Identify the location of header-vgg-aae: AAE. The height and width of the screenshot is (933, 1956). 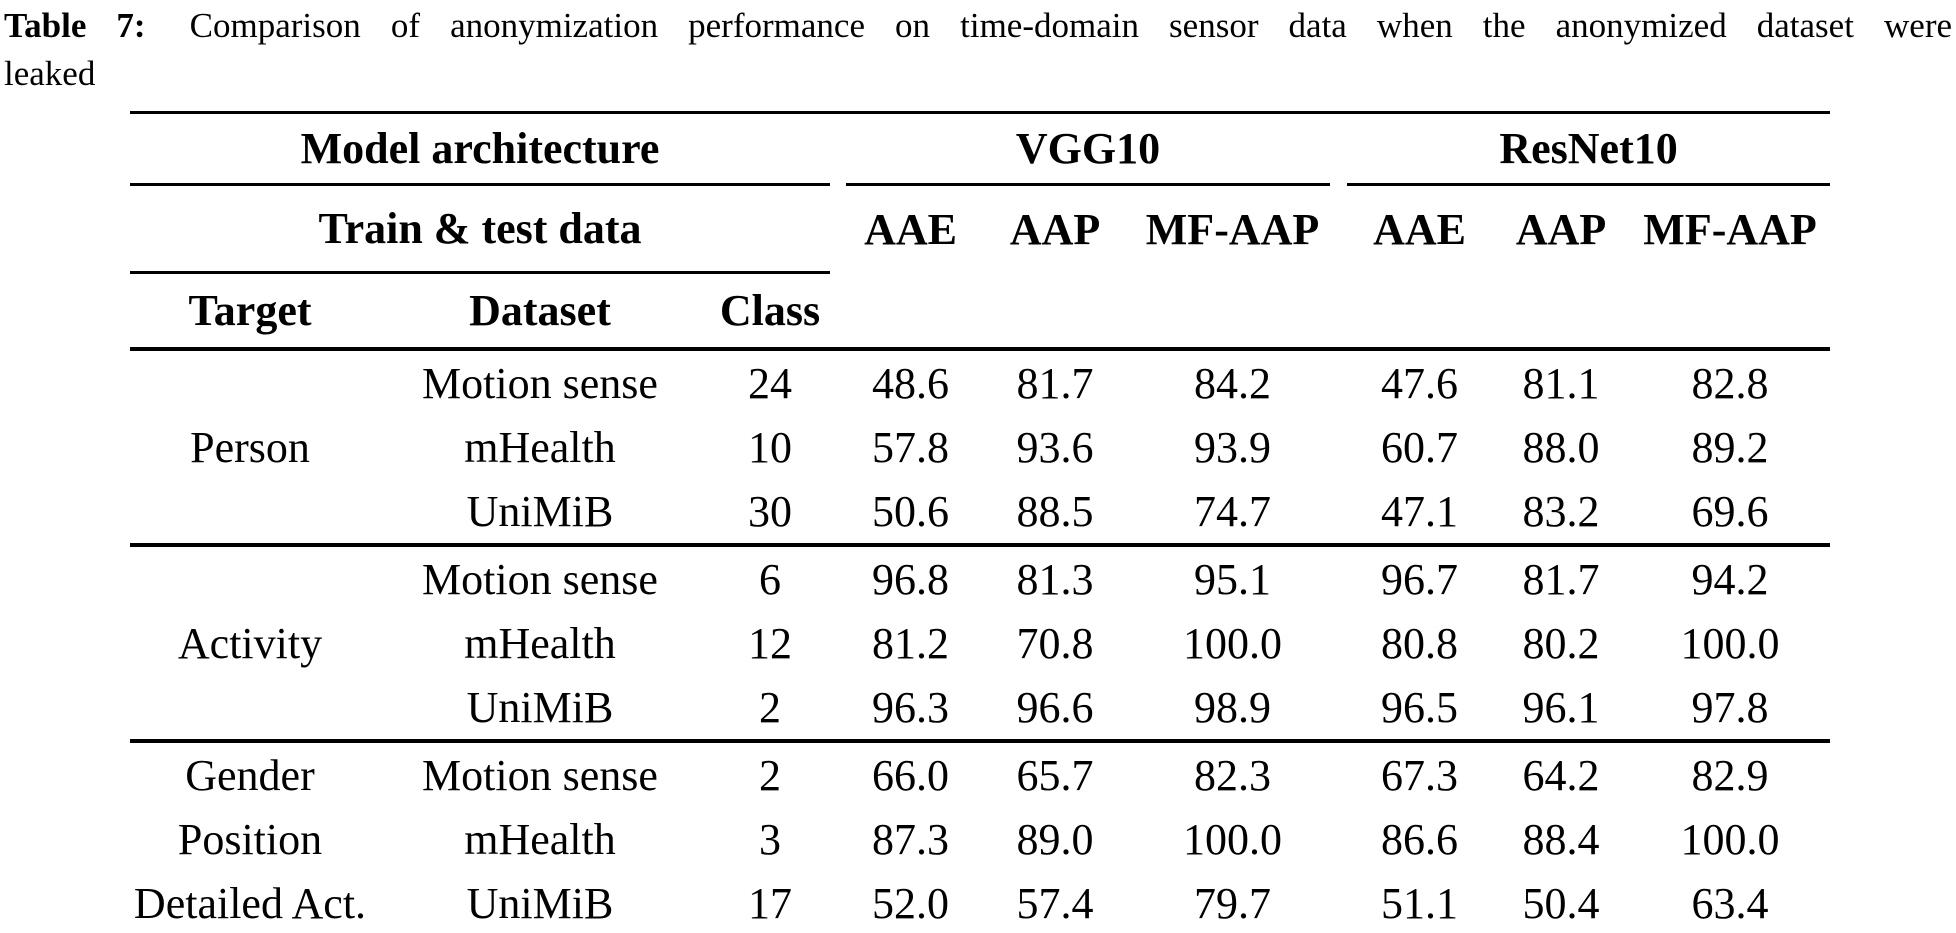
(910, 229).